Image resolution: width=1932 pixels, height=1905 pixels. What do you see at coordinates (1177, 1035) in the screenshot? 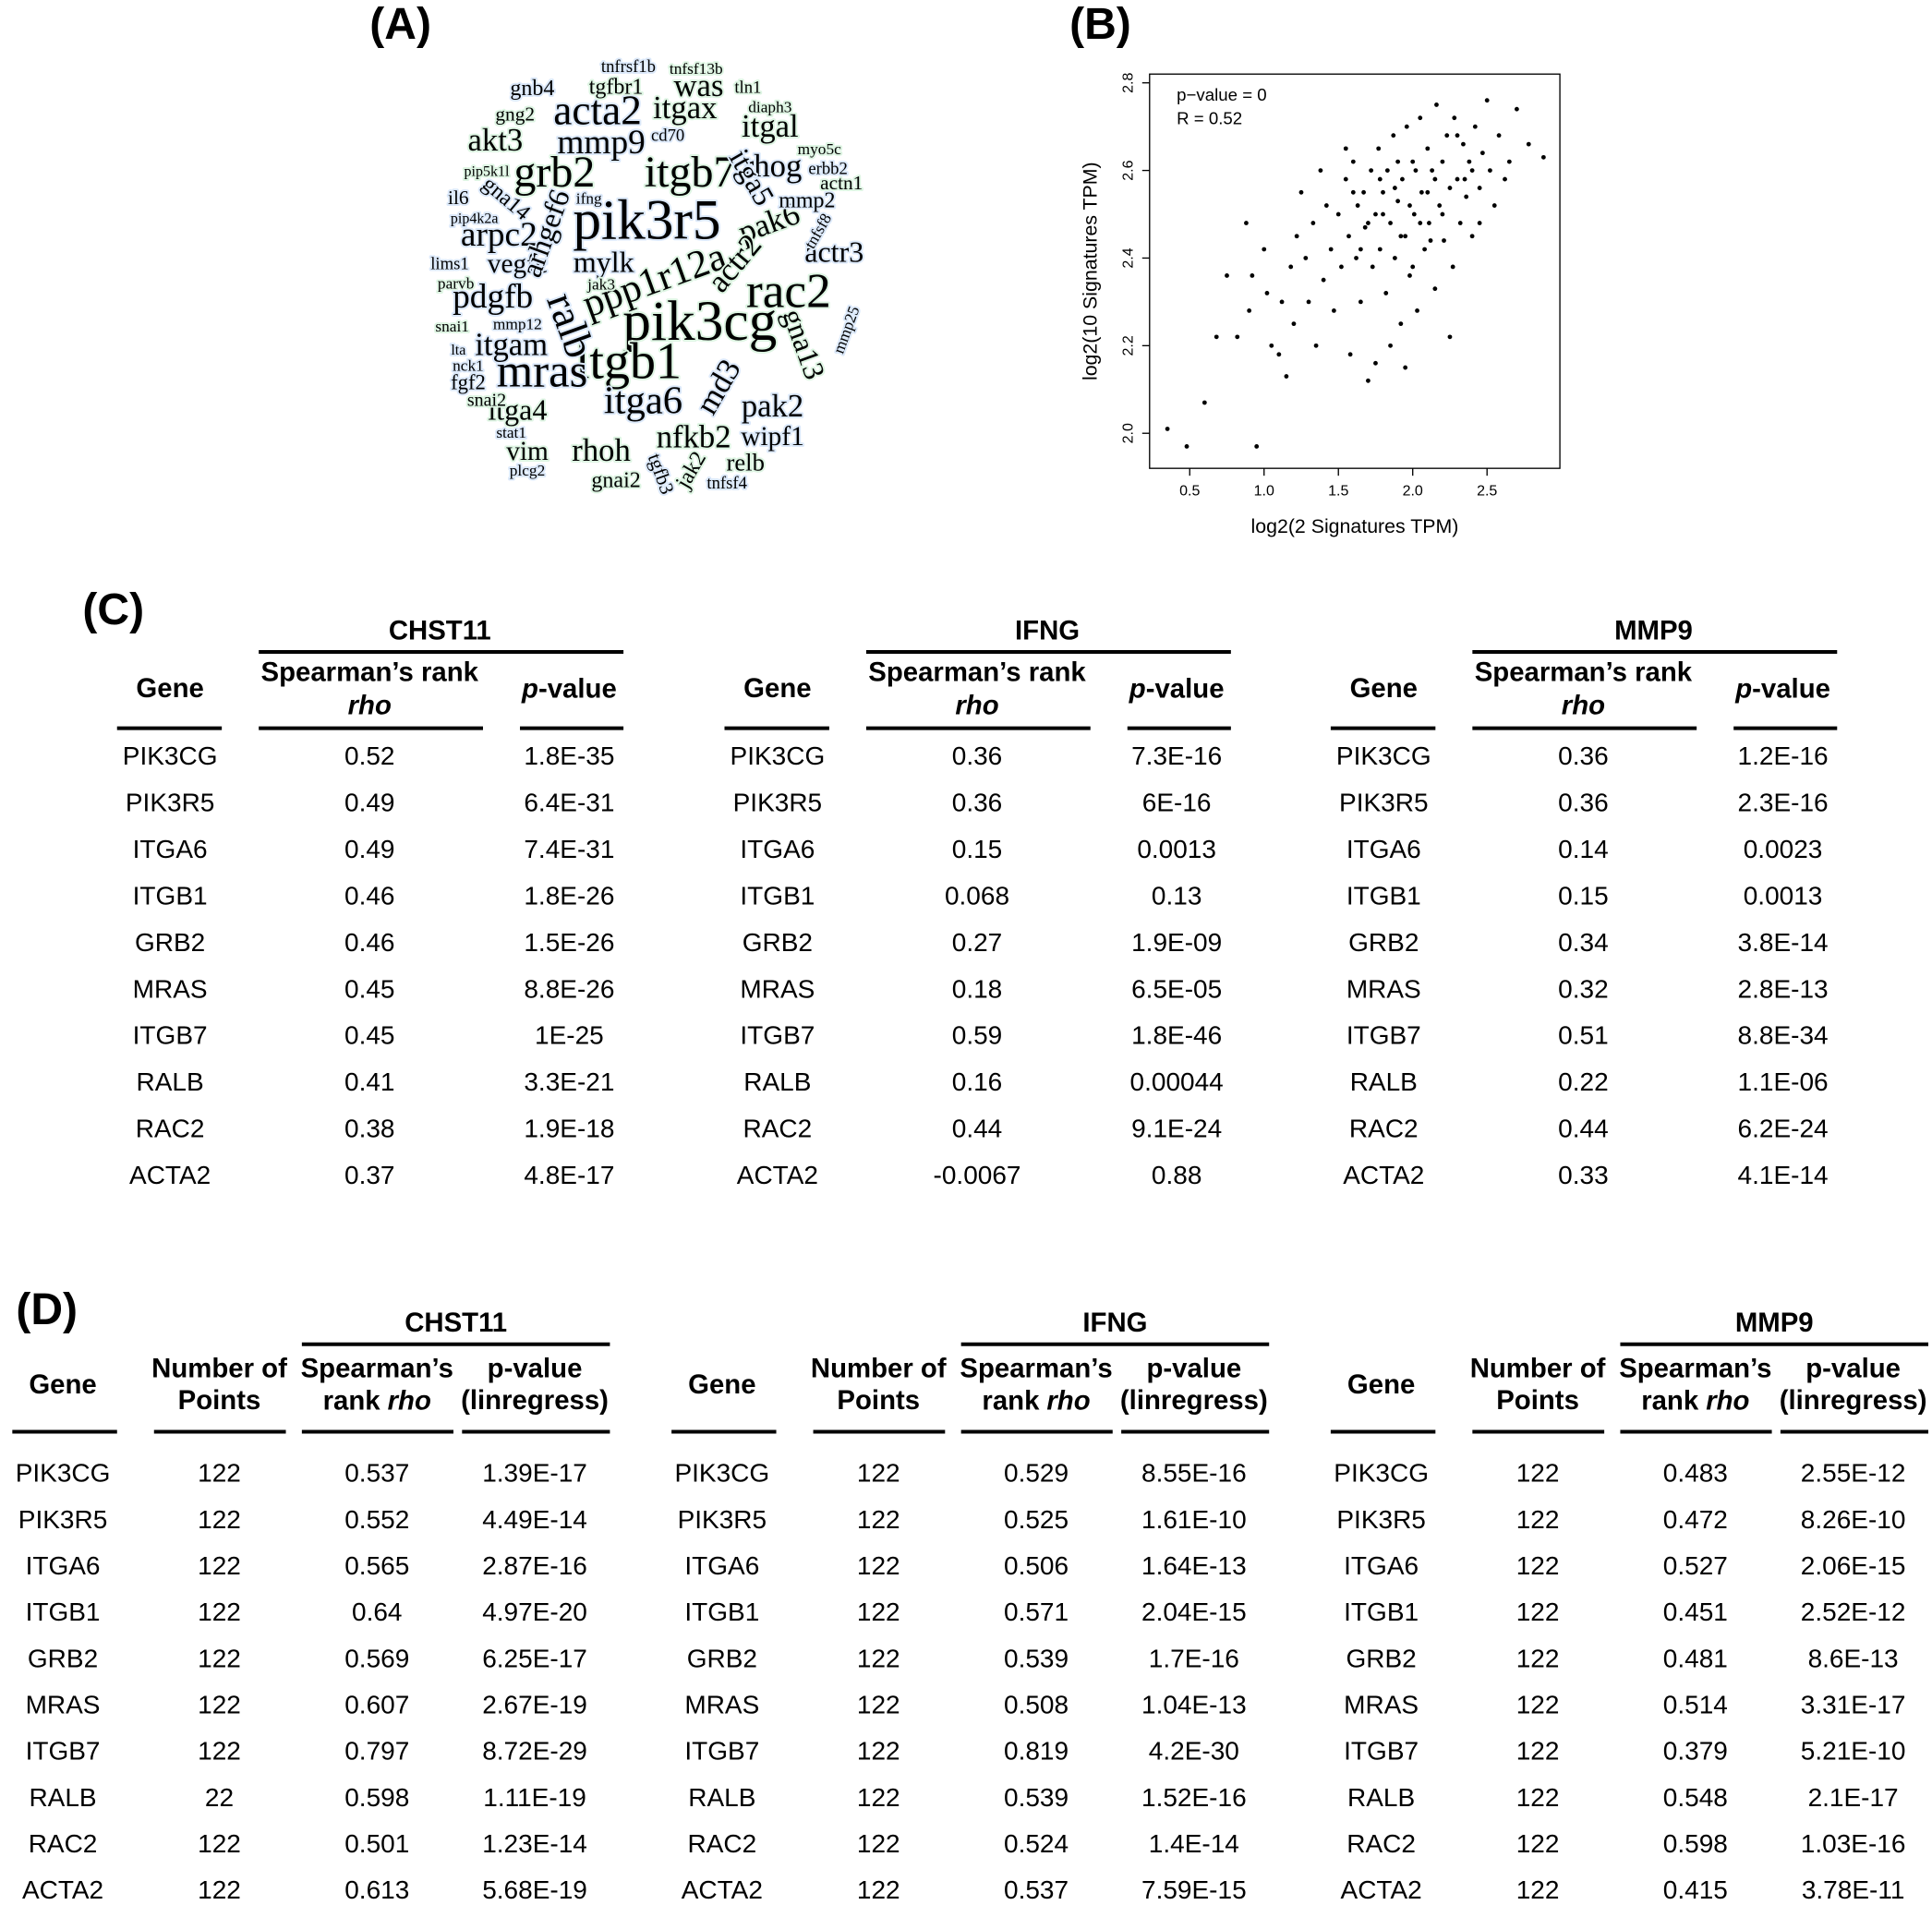
I see `cell: 1.8E-46` at bounding box center [1177, 1035].